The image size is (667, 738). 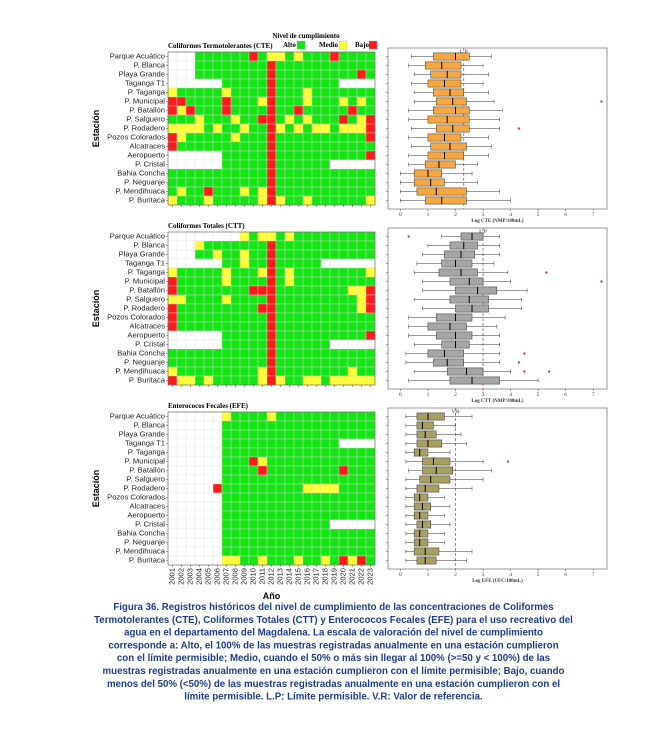 What do you see at coordinates (149, 65) in the screenshot?
I see `station-label: P. Blanca` at bounding box center [149, 65].